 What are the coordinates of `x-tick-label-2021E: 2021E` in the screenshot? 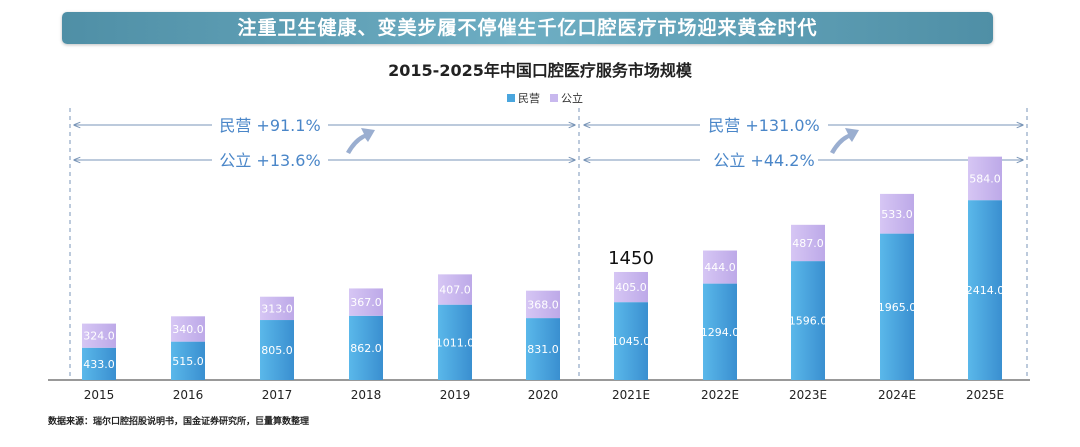 It's located at (631, 395).